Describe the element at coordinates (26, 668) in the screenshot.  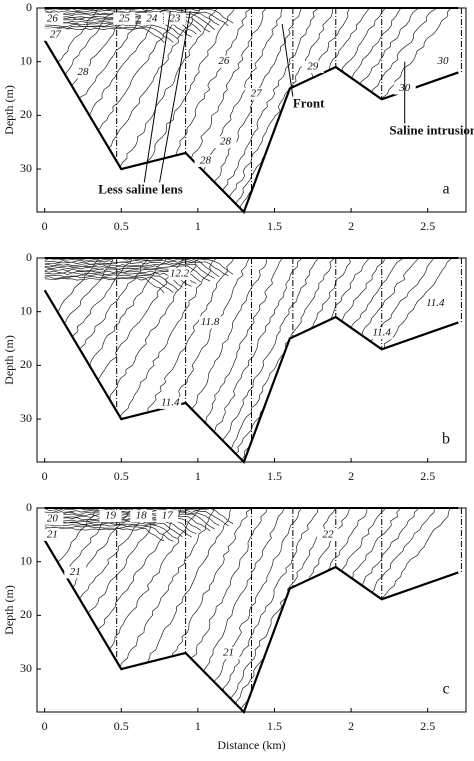
I see `y-tick-label: 30` at that location.